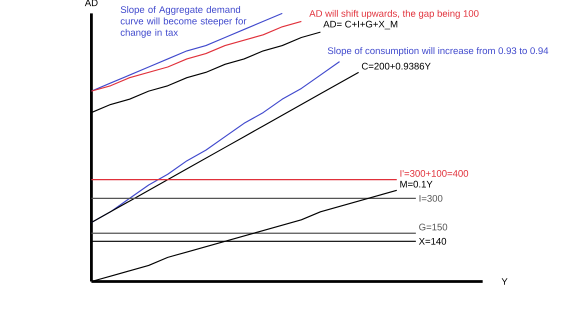  I want to click on series-label: X=140, so click(432, 241).